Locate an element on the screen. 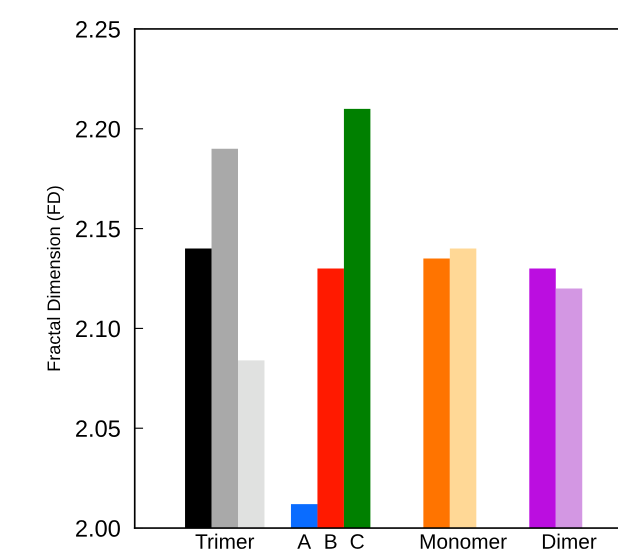  y-tick-label: 2.00 is located at coordinates (98, 528).